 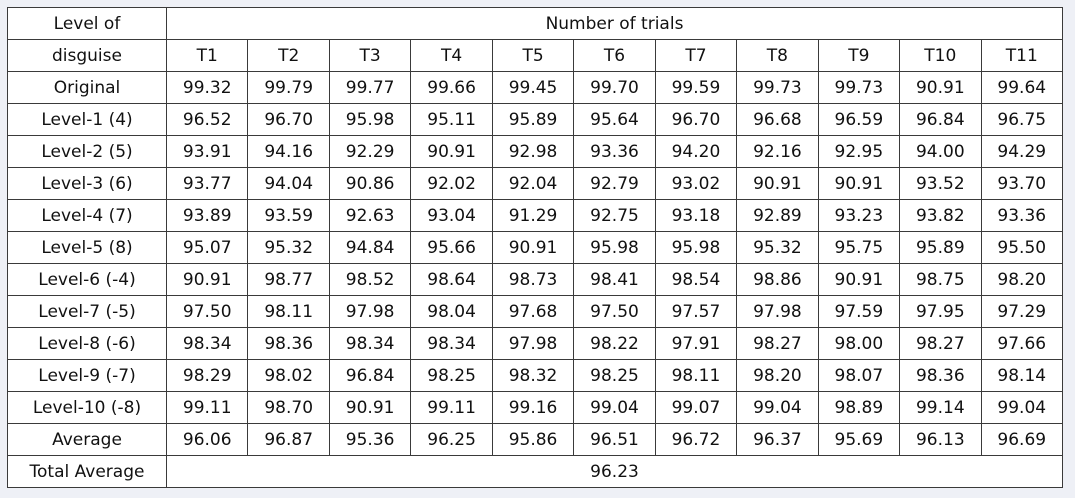 I want to click on row-label: Original, so click(x=87, y=87).